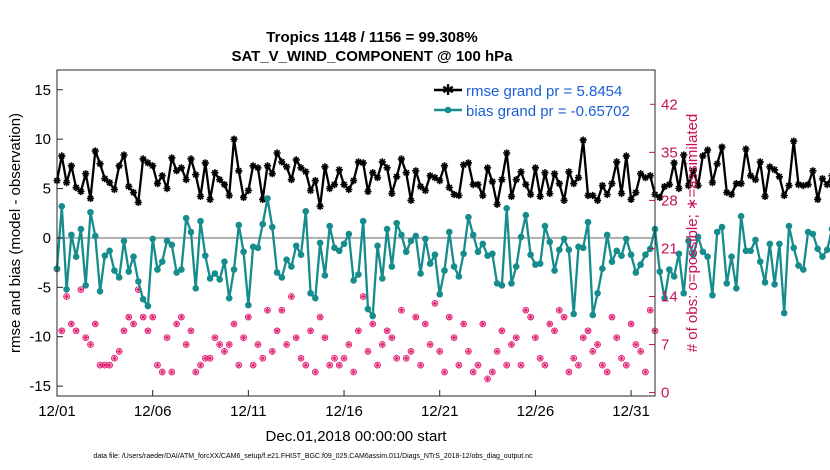  I want to click on x-tick-label: 12/01, so click(57, 411).